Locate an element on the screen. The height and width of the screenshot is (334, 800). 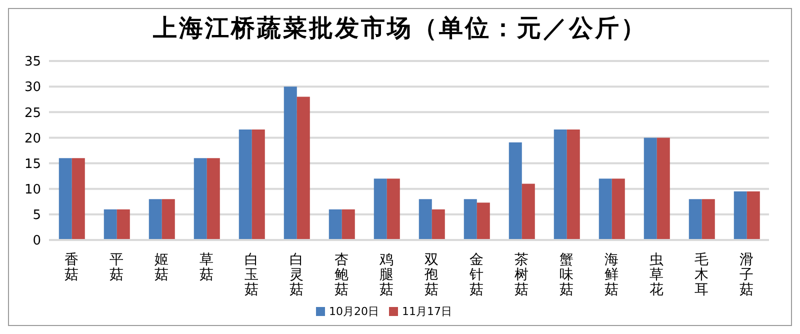
x-tick-label: 杏鲍菇 is located at coordinates (341, 275).